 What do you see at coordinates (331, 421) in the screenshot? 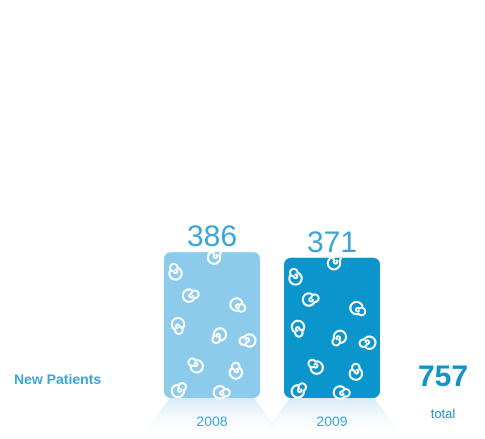
I see `category-label-2009: 2009` at bounding box center [331, 421].